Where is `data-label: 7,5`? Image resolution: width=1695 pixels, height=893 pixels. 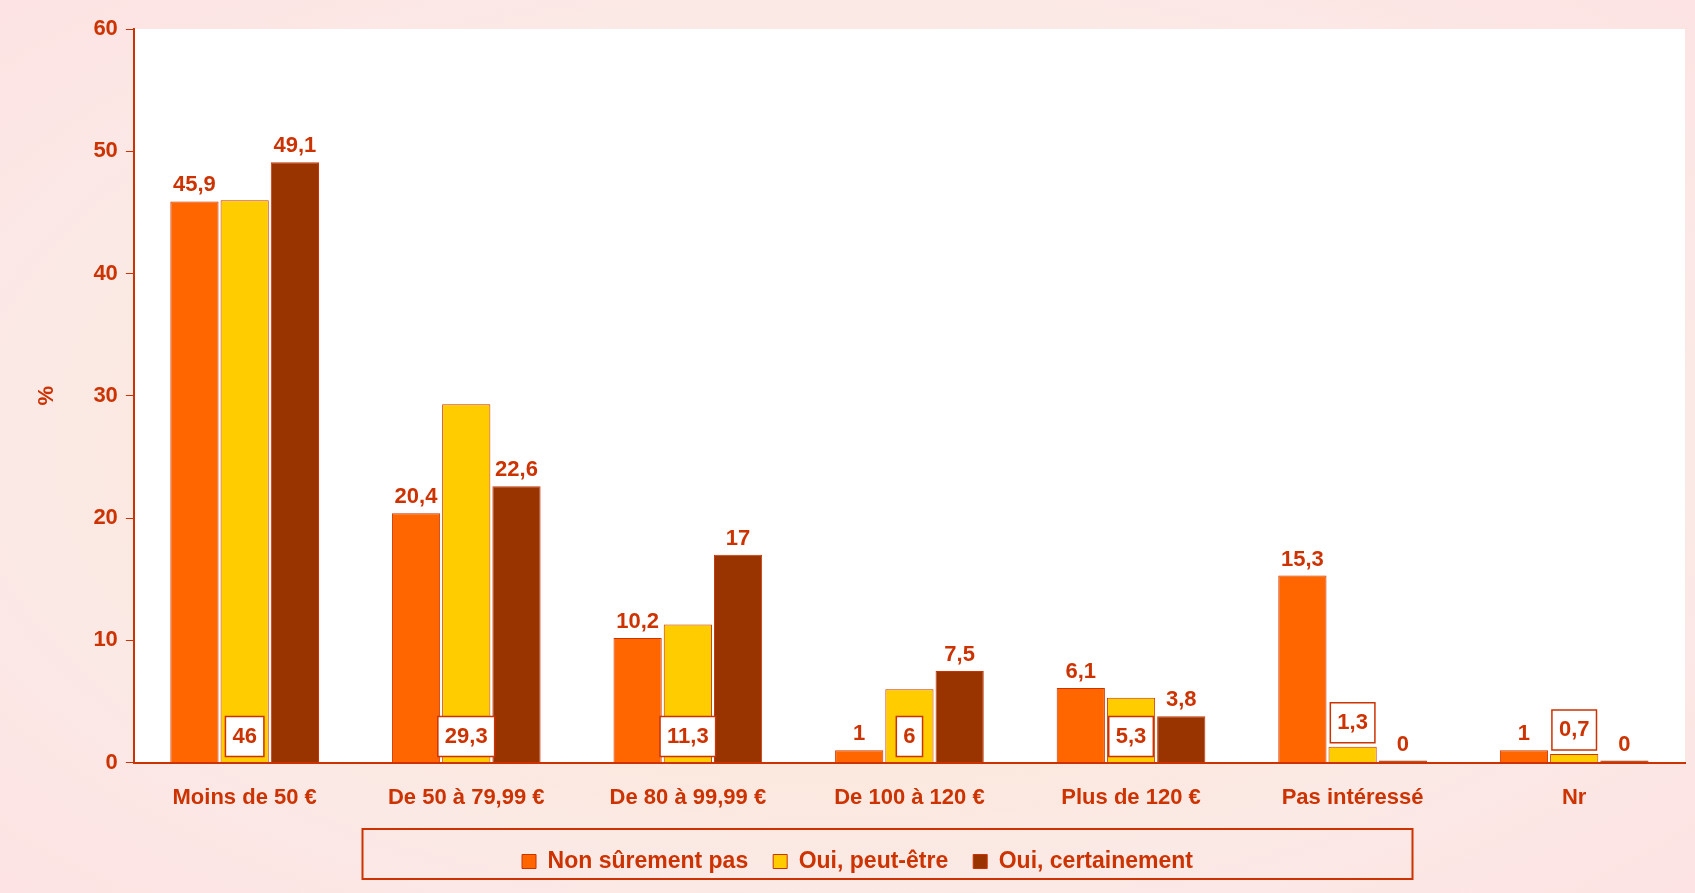 data-label: 7,5 is located at coordinates (959, 653).